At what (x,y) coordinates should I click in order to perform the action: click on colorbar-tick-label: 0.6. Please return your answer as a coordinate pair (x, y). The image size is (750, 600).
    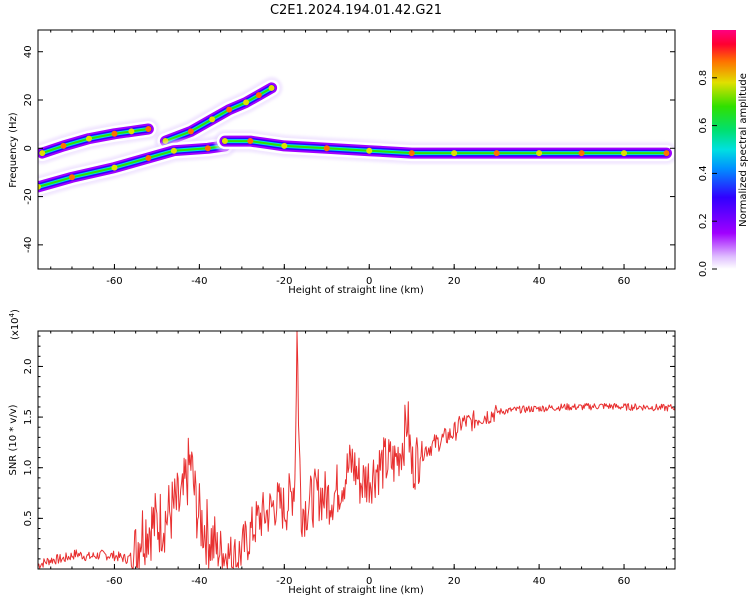
    Looking at the image, I should click on (703, 126).